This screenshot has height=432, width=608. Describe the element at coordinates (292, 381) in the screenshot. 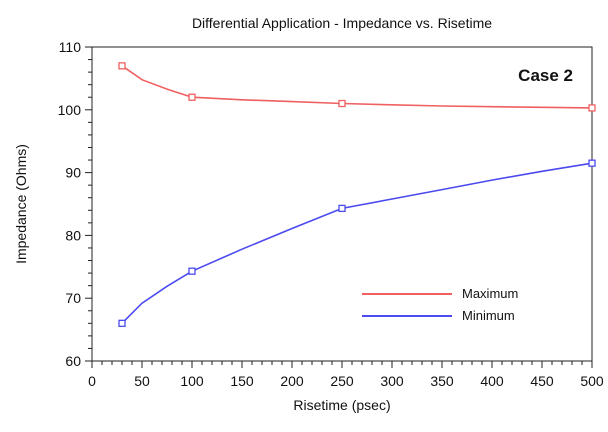

I see `x-tick-label: 200` at that location.